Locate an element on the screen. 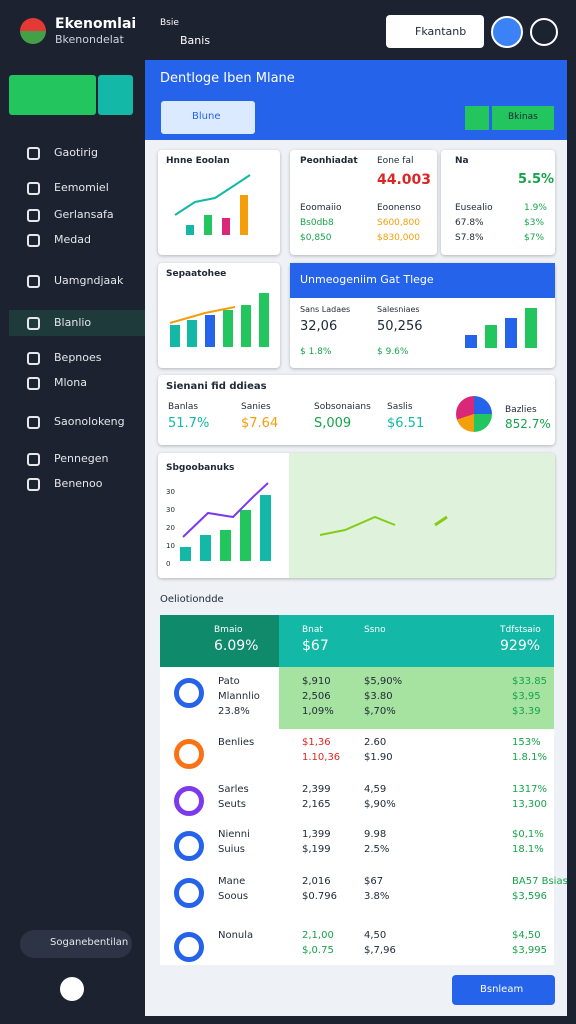 The width and height of the screenshot is (576, 1024). card-title: Sienani fid ddieas is located at coordinates (216, 386).